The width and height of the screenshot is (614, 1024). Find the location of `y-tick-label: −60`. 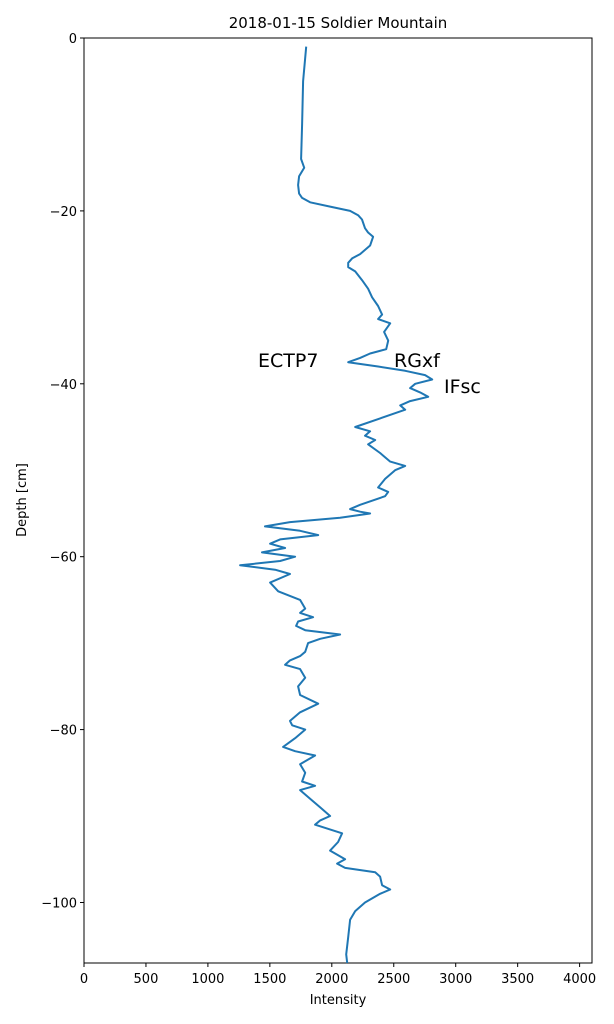

y-tick-label: −60 is located at coordinates (63, 558).